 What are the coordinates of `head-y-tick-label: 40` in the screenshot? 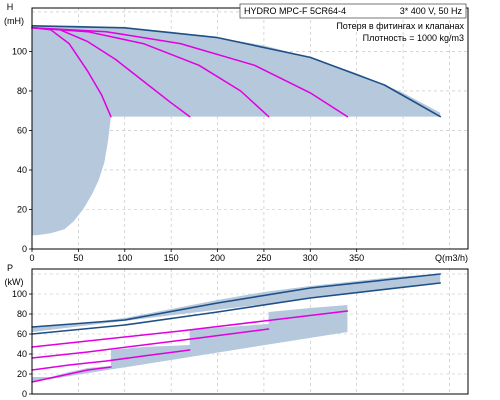 It's located at (22, 170).